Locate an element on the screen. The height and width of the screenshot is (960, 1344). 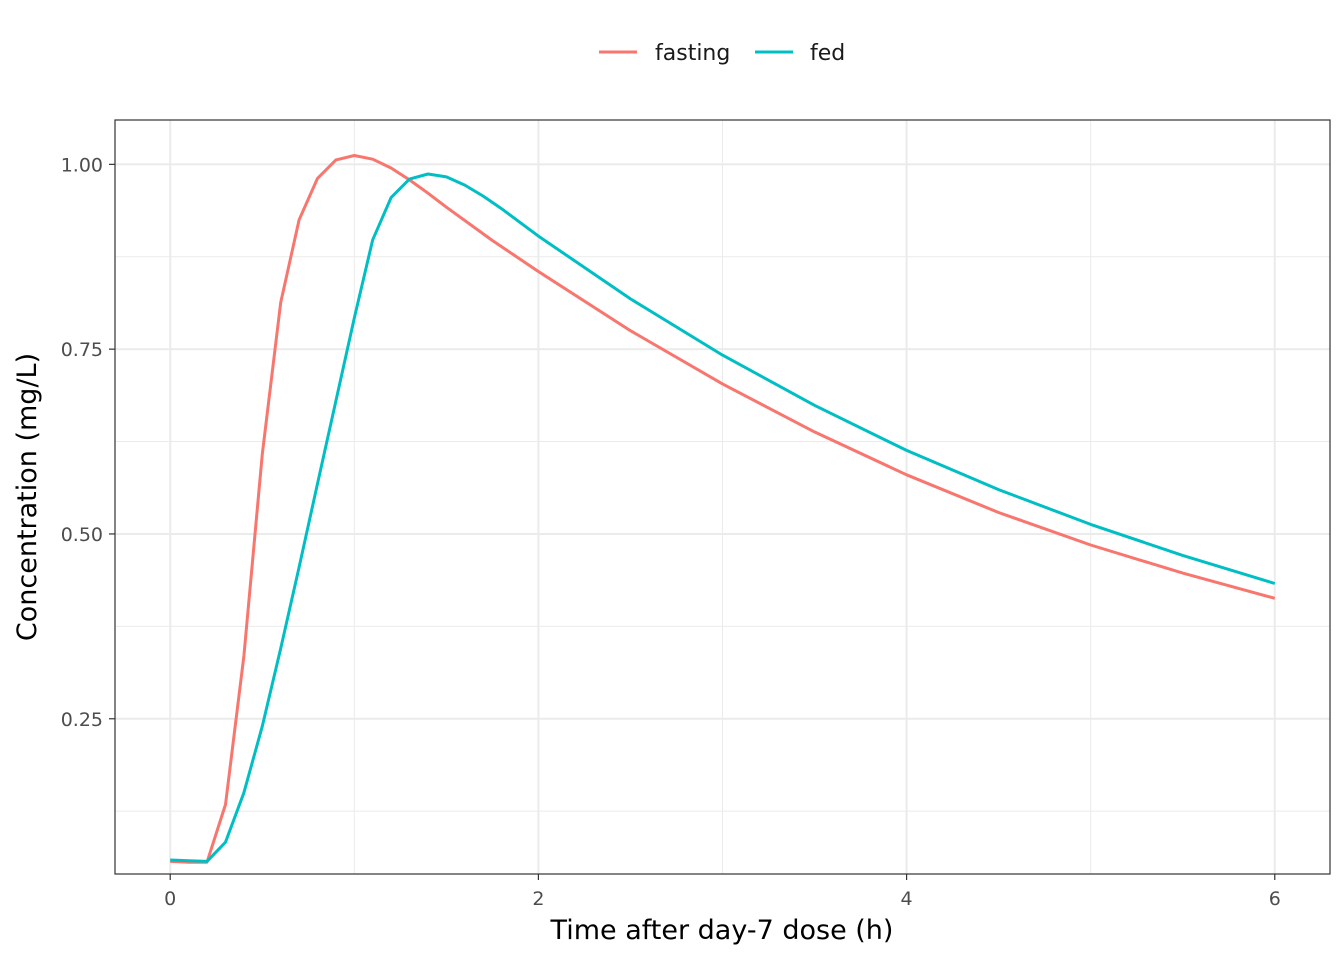
x-tick-label: 6 is located at coordinates (1275, 899).